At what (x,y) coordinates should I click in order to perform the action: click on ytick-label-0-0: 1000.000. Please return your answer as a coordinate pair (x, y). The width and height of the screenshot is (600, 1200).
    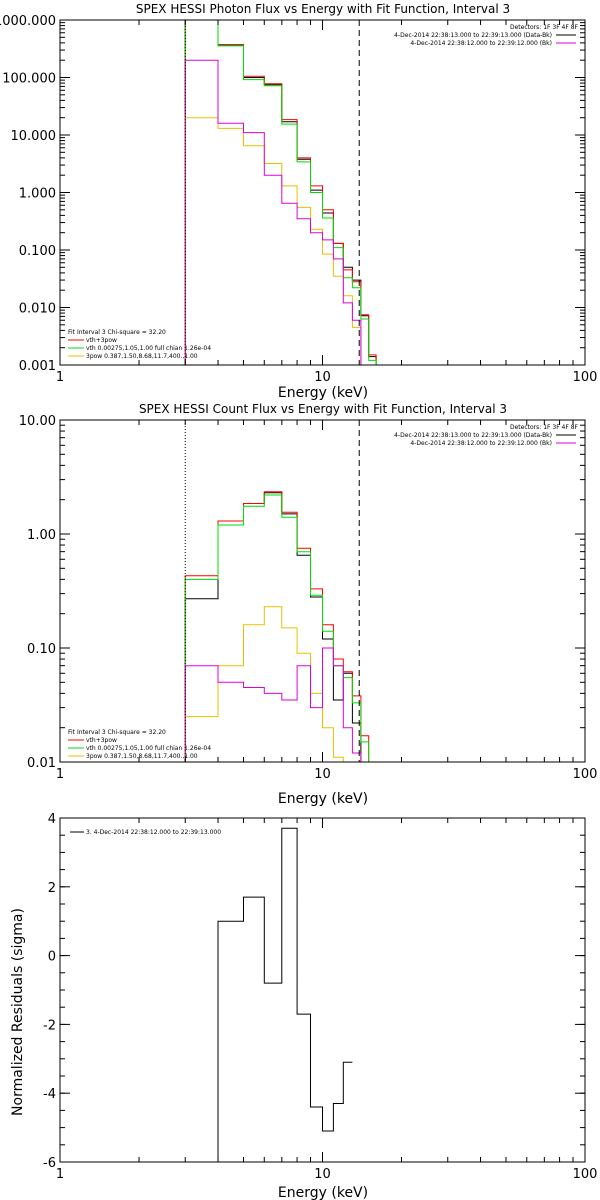
    Looking at the image, I should click on (28, 21).